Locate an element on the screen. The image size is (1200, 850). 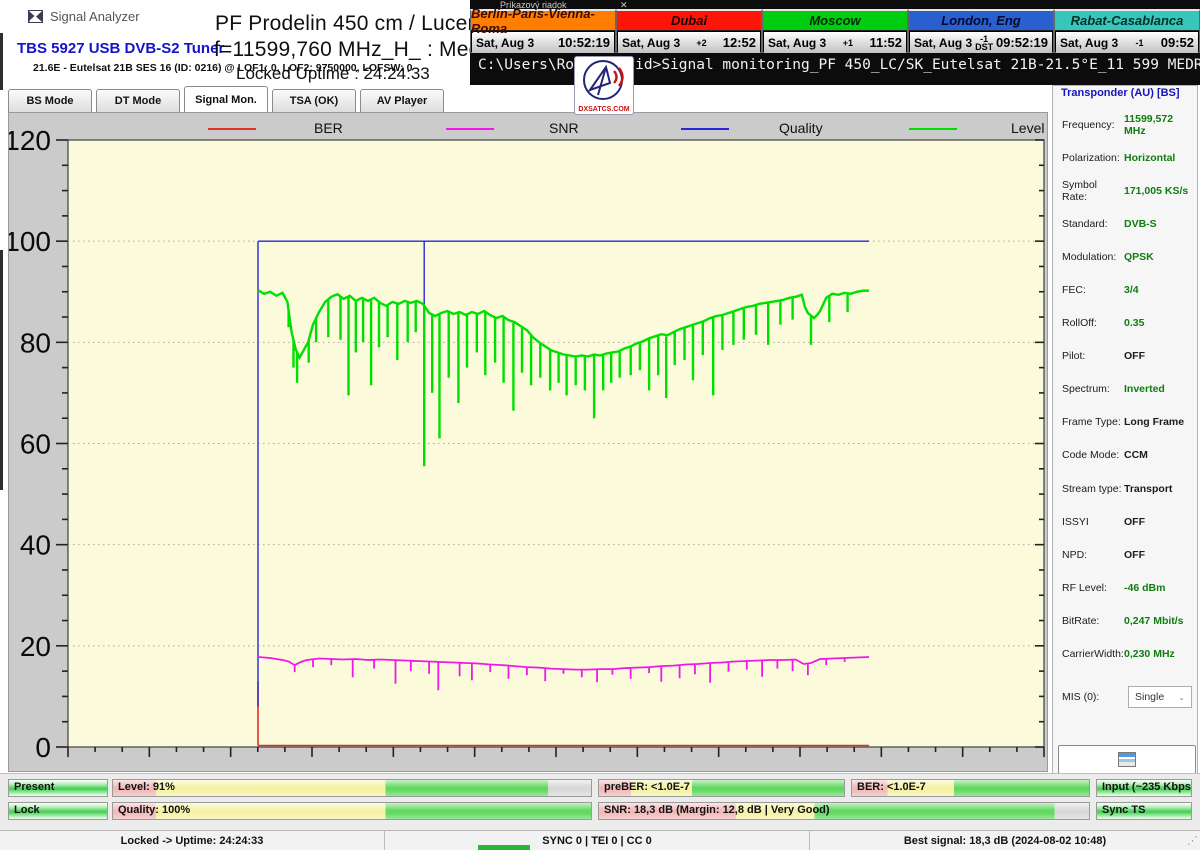
transponder-row-label: CarrierWidth: is located at coordinates (1093, 654).